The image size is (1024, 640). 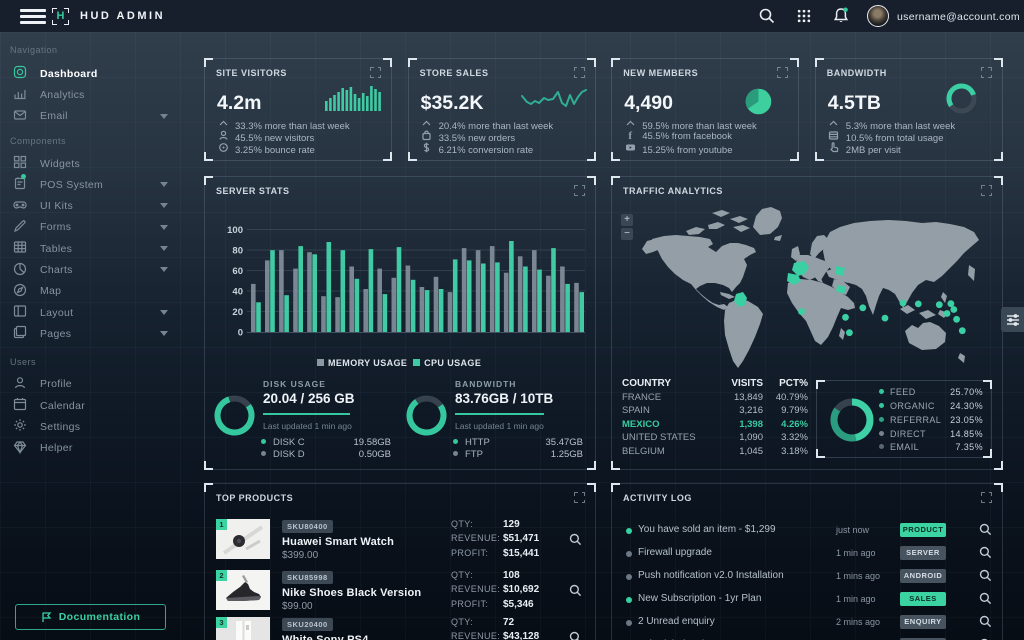 I want to click on svg-text: 60, so click(x=237, y=271).